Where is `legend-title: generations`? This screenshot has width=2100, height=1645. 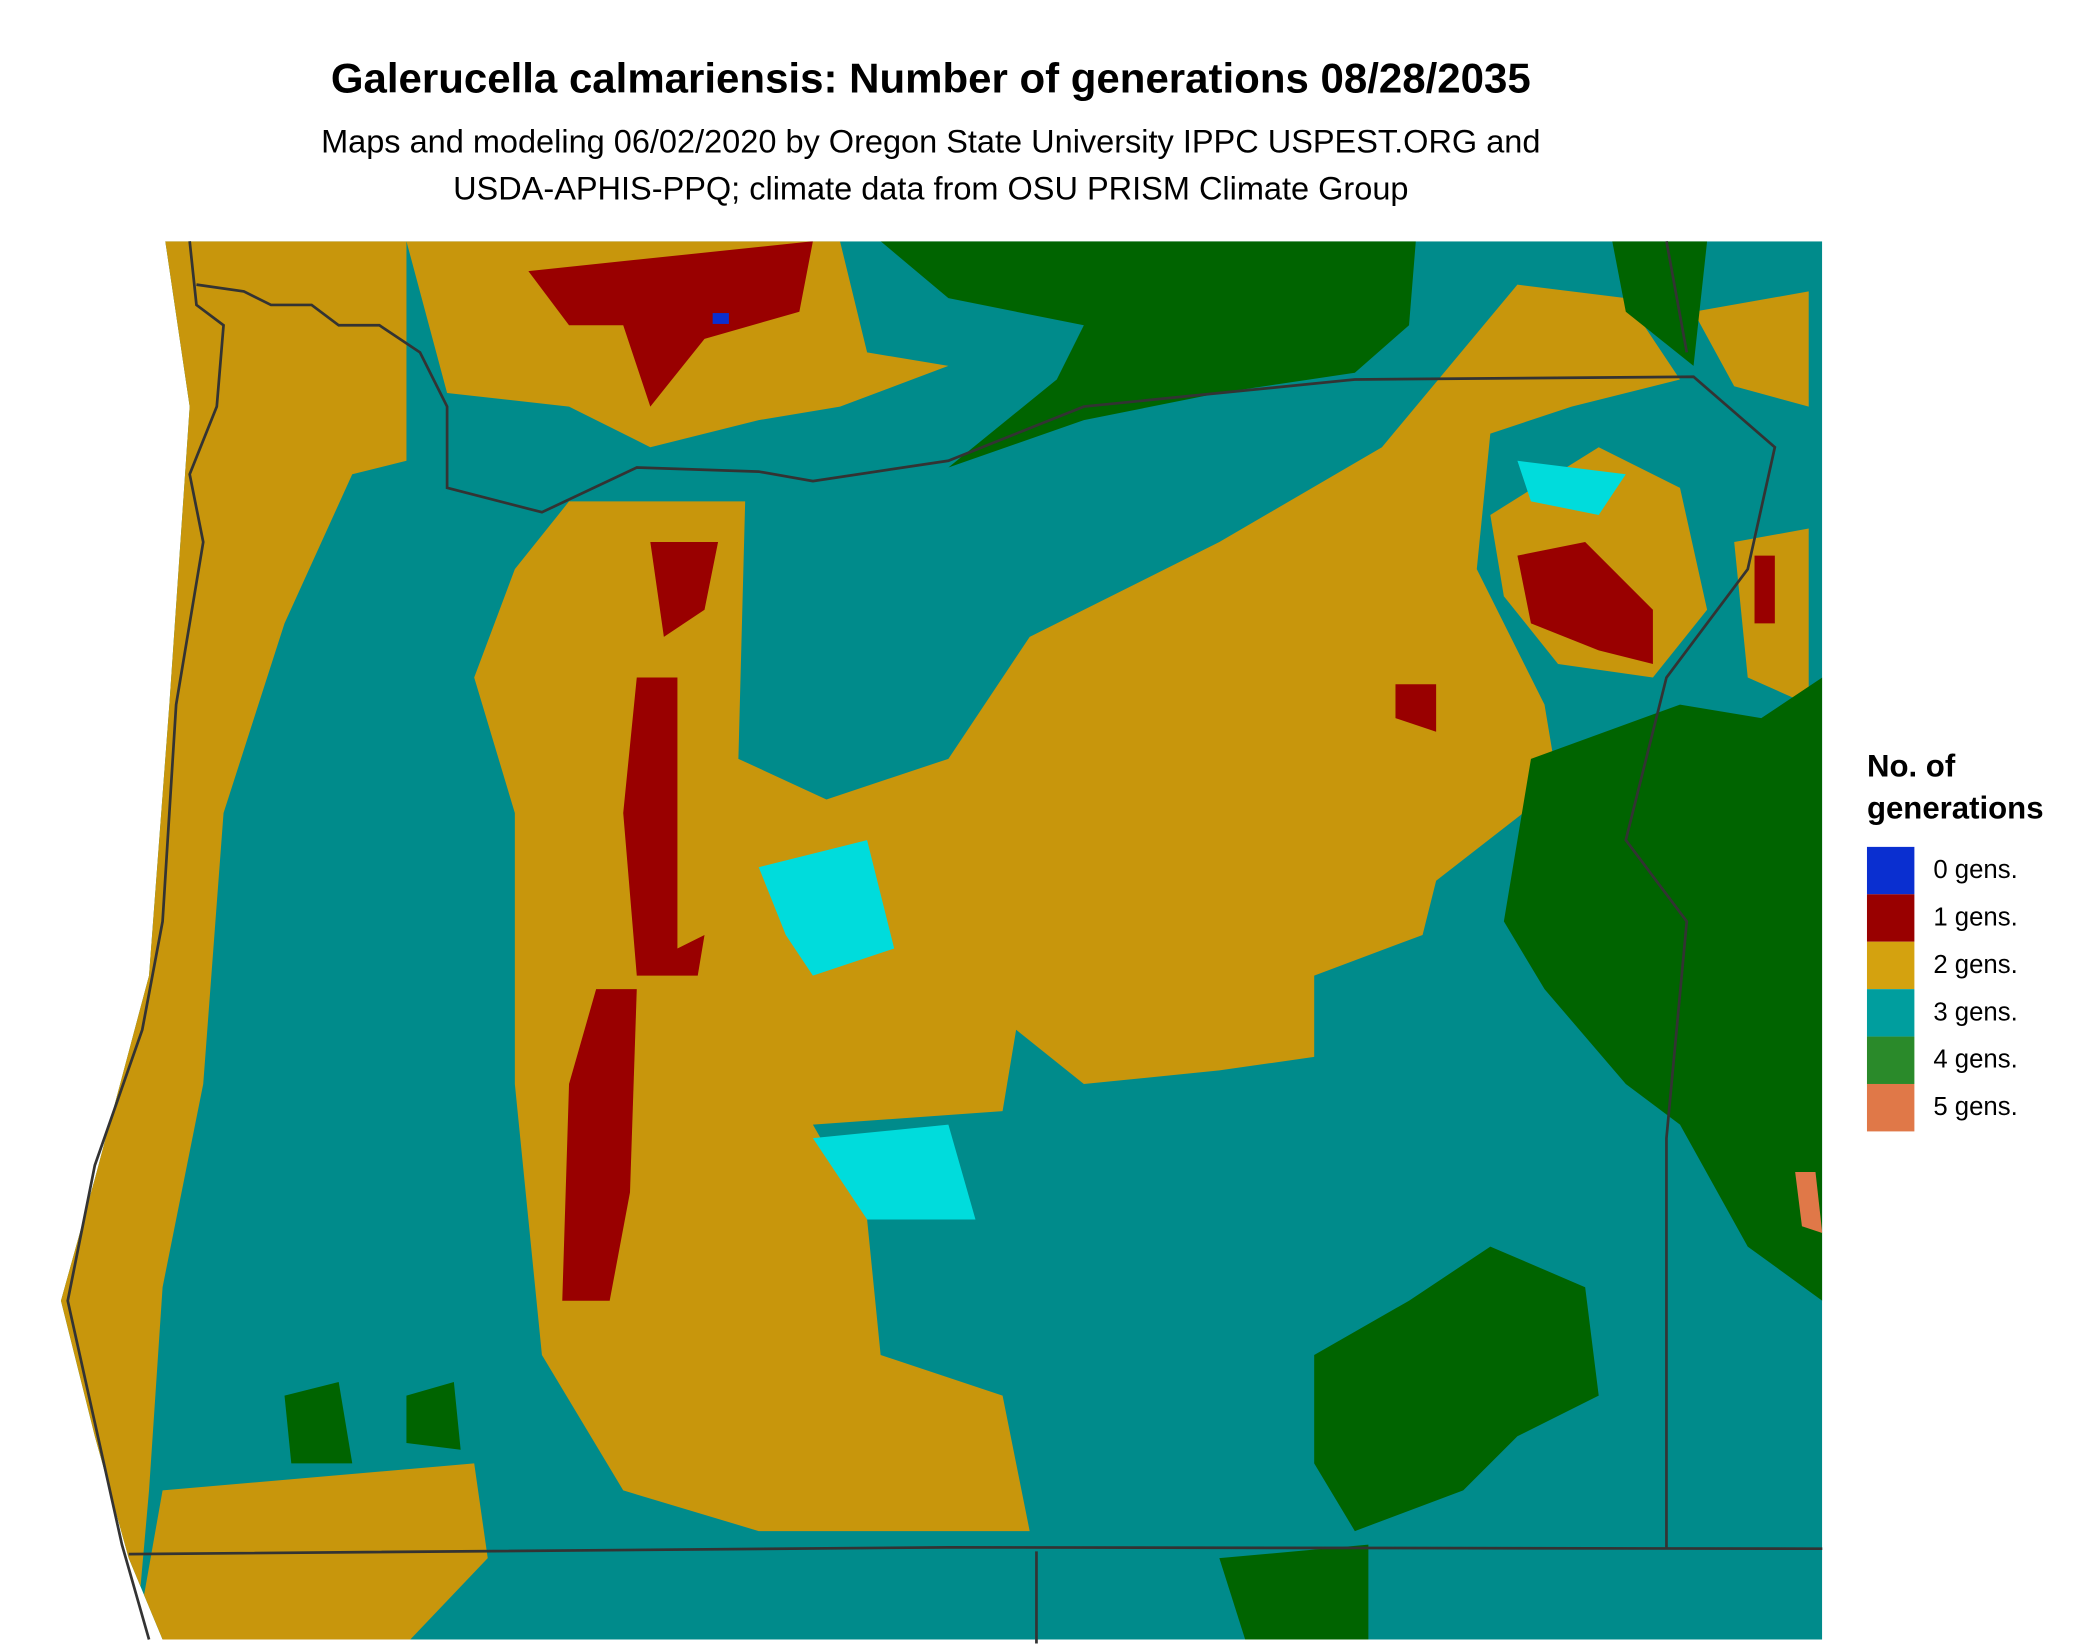
legend-title: generations is located at coordinates (1955, 808).